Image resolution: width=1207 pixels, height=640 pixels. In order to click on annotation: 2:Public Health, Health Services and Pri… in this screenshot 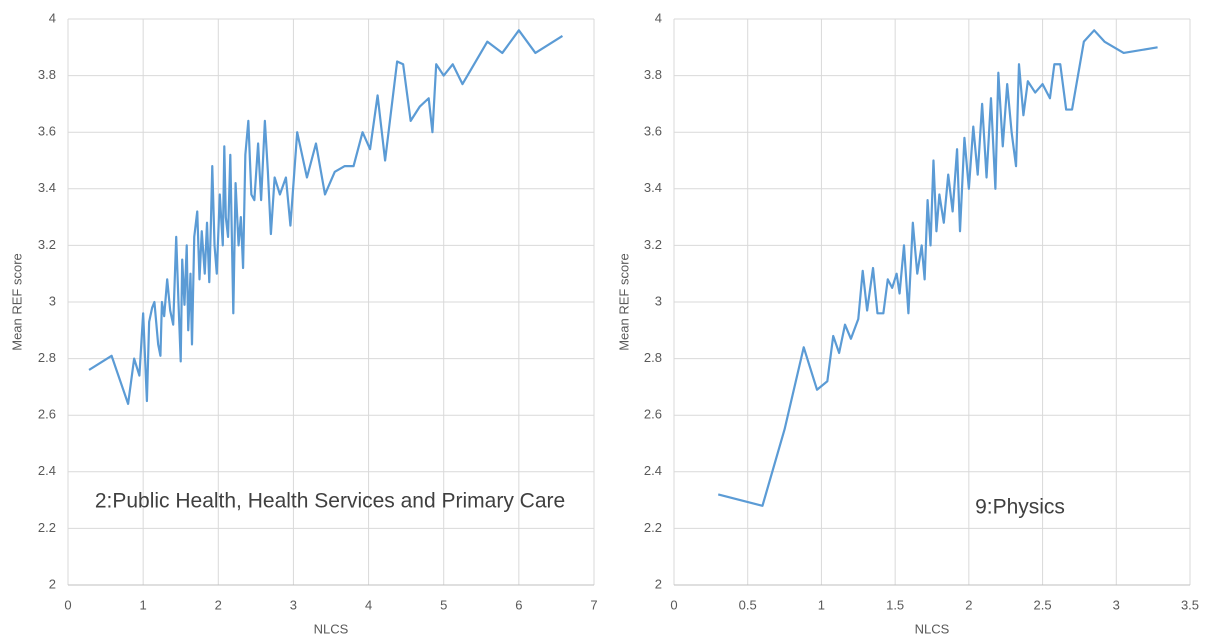, I will do `click(330, 501)`.